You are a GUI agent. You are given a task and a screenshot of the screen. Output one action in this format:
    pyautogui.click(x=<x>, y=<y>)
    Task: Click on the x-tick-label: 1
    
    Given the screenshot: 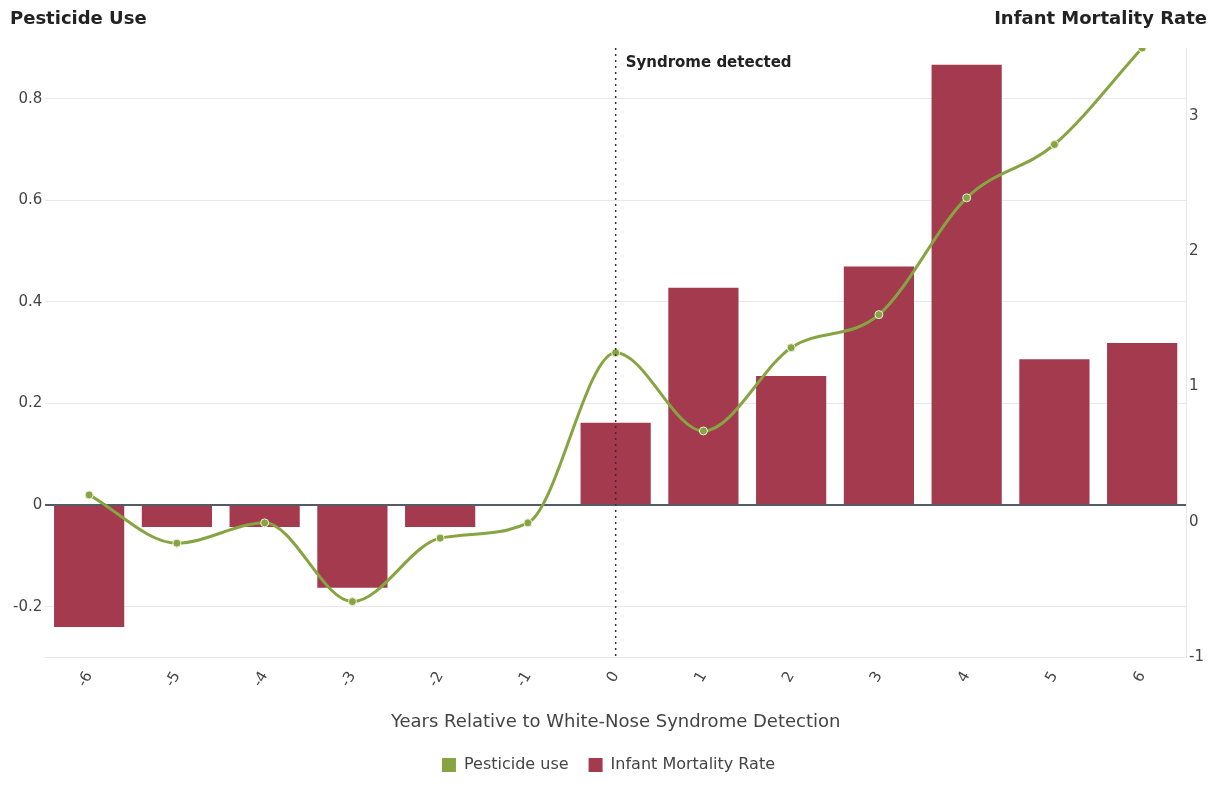 What is the action you would take?
    pyautogui.click(x=700, y=676)
    